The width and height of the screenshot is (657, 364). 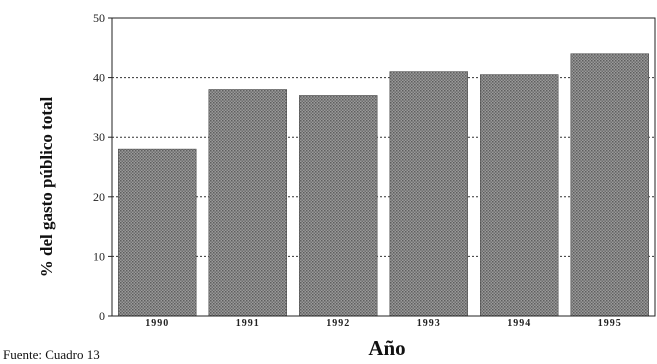 What do you see at coordinates (247, 203) in the screenshot?
I see `bar-1991` at bounding box center [247, 203].